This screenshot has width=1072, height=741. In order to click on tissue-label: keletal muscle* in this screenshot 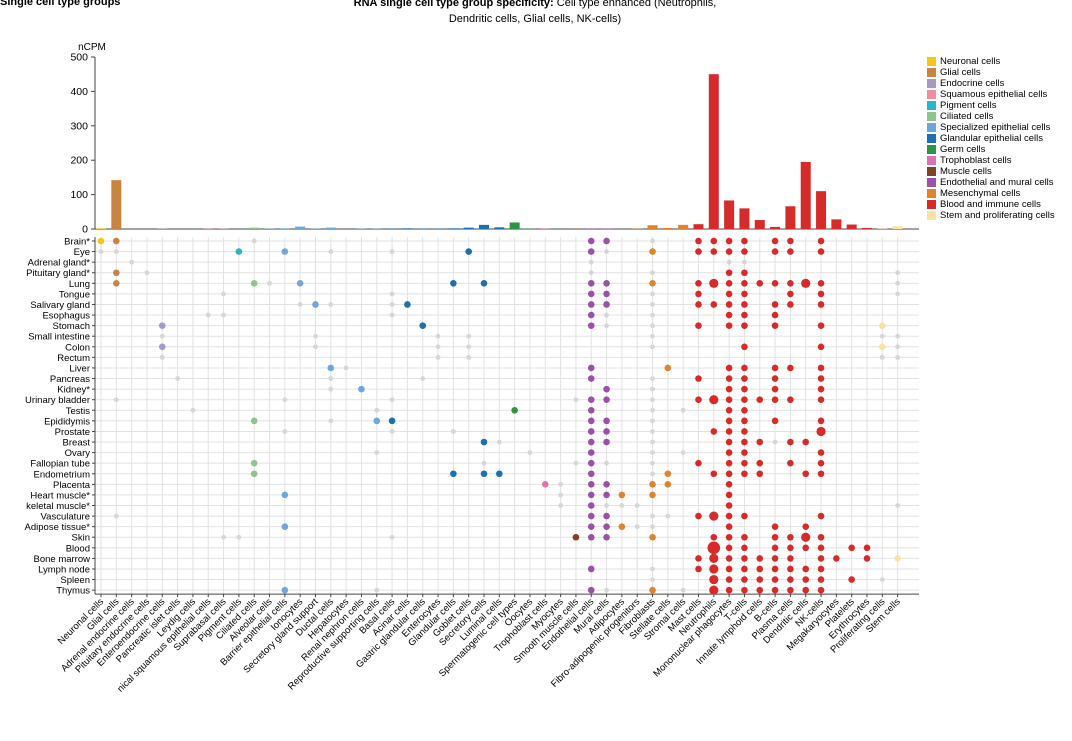, I will do `click(58, 506)`.